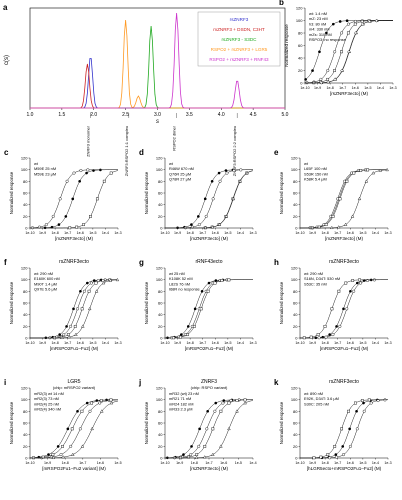  Describe the element at coordinates (160, 326) in the screenshot. I see `panel-g-ytick-label: 20` at that location.